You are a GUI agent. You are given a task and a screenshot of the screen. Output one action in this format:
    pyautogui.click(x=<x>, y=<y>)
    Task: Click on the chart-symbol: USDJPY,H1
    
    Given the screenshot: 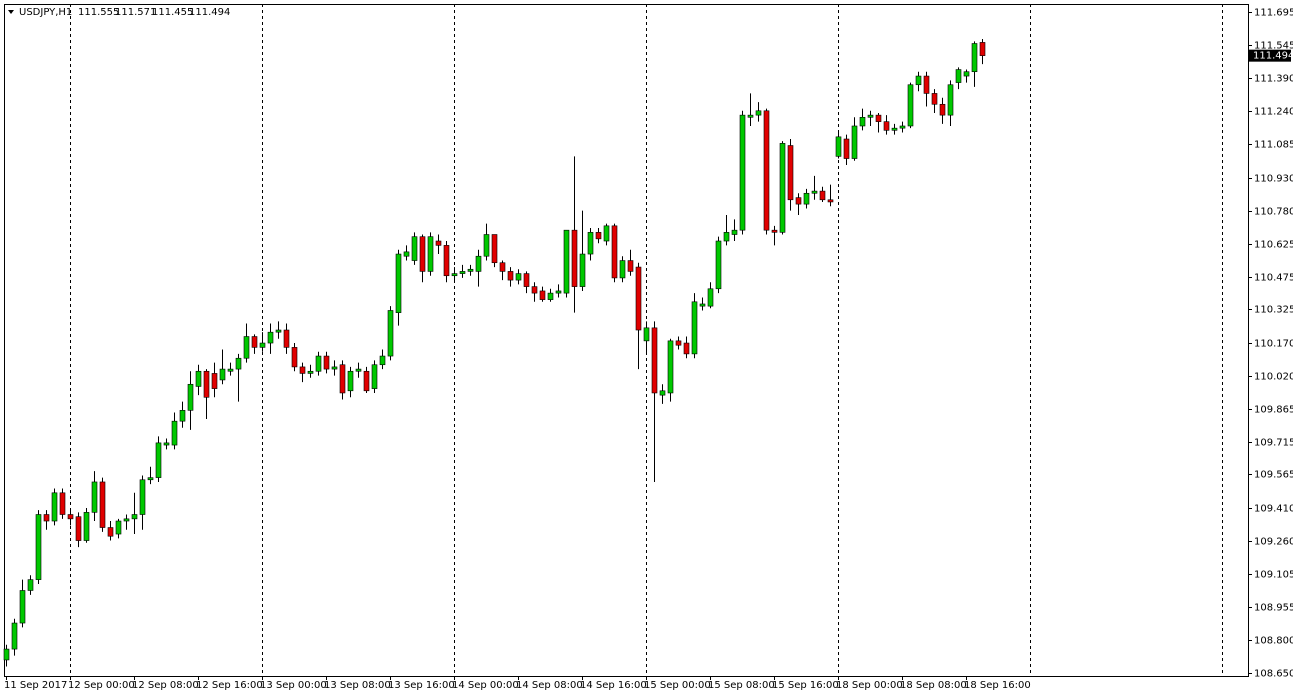 What is the action you would take?
    pyautogui.click(x=45, y=12)
    